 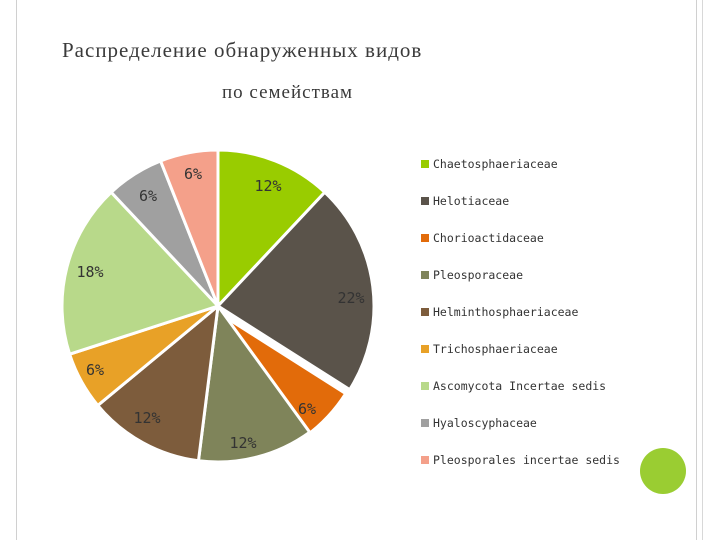 What do you see at coordinates (267, 186) in the screenshot?
I see `data-label-chaetosphaeriaceae: 12%` at bounding box center [267, 186].